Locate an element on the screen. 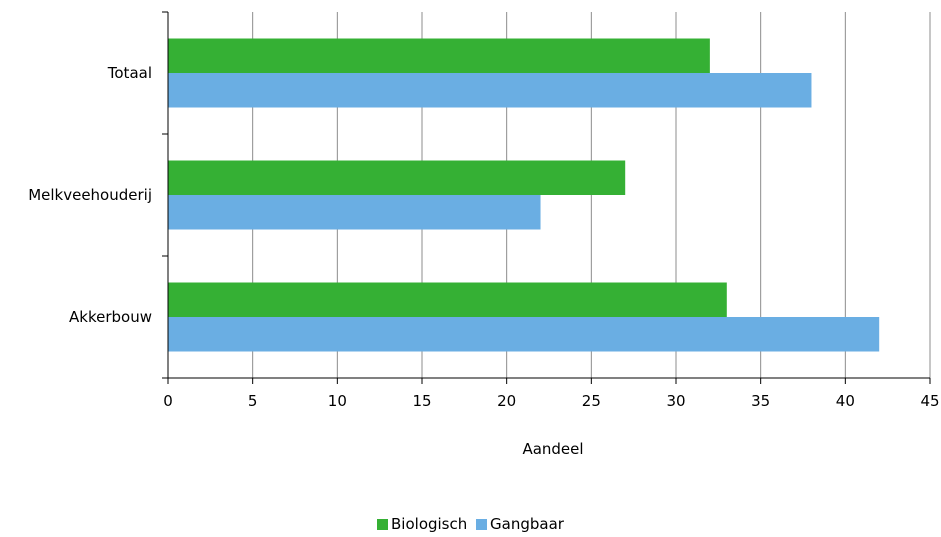 The width and height of the screenshot is (941, 537). legend-item-gangbaar: Gangbaar is located at coordinates (520, 524).